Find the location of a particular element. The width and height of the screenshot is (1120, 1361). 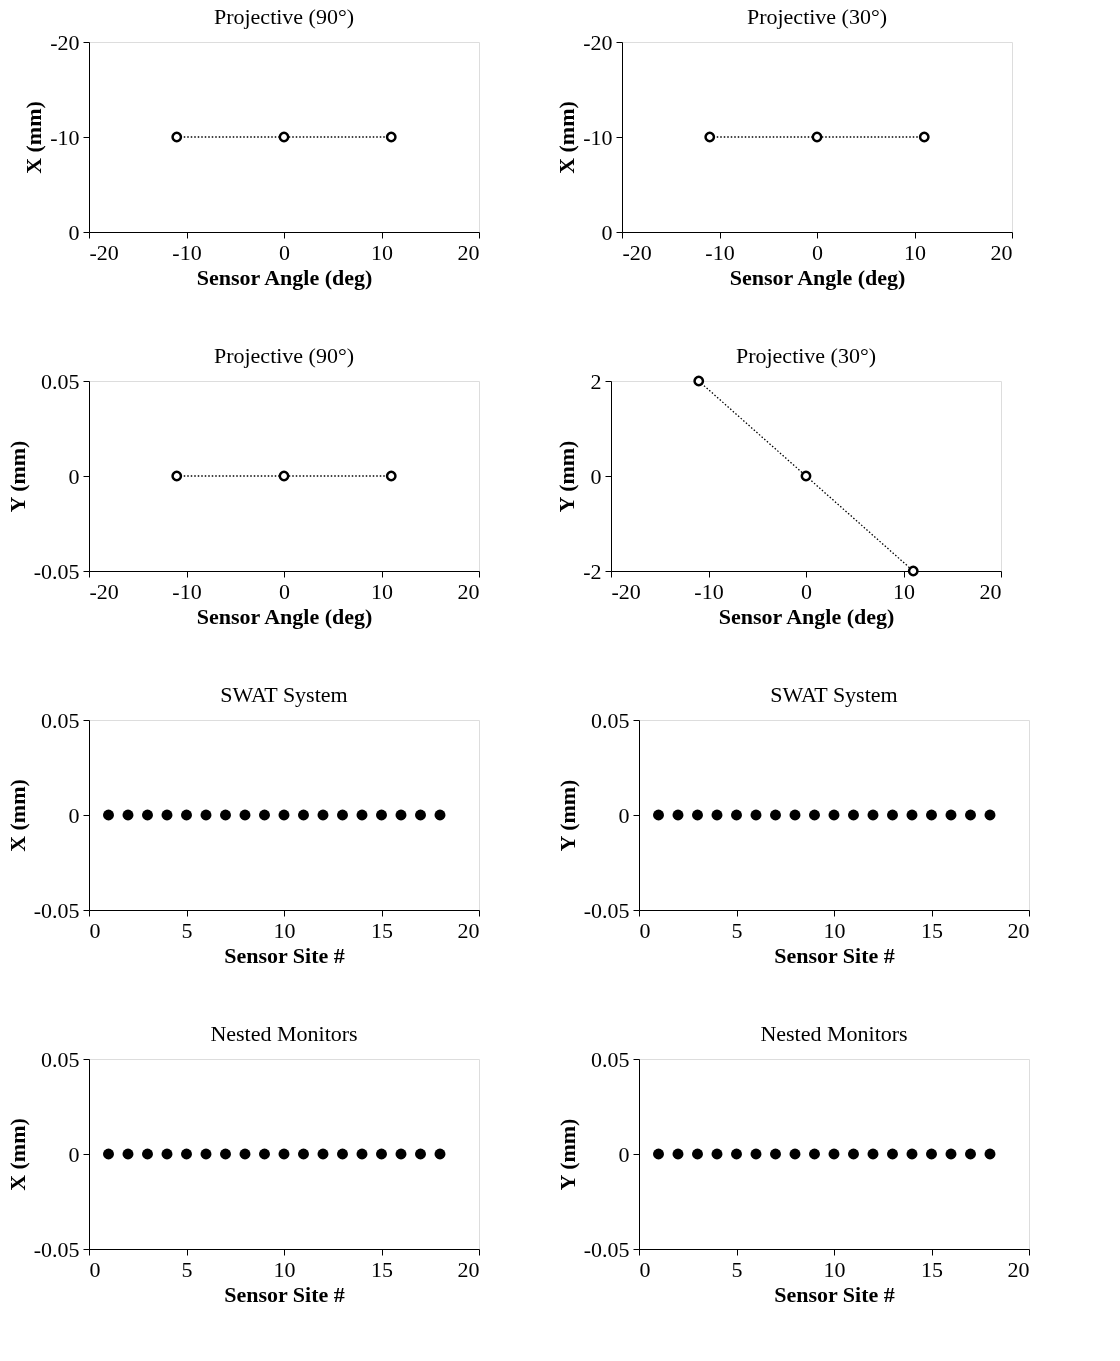

y-tick-label: 2 is located at coordinates (596, 381).